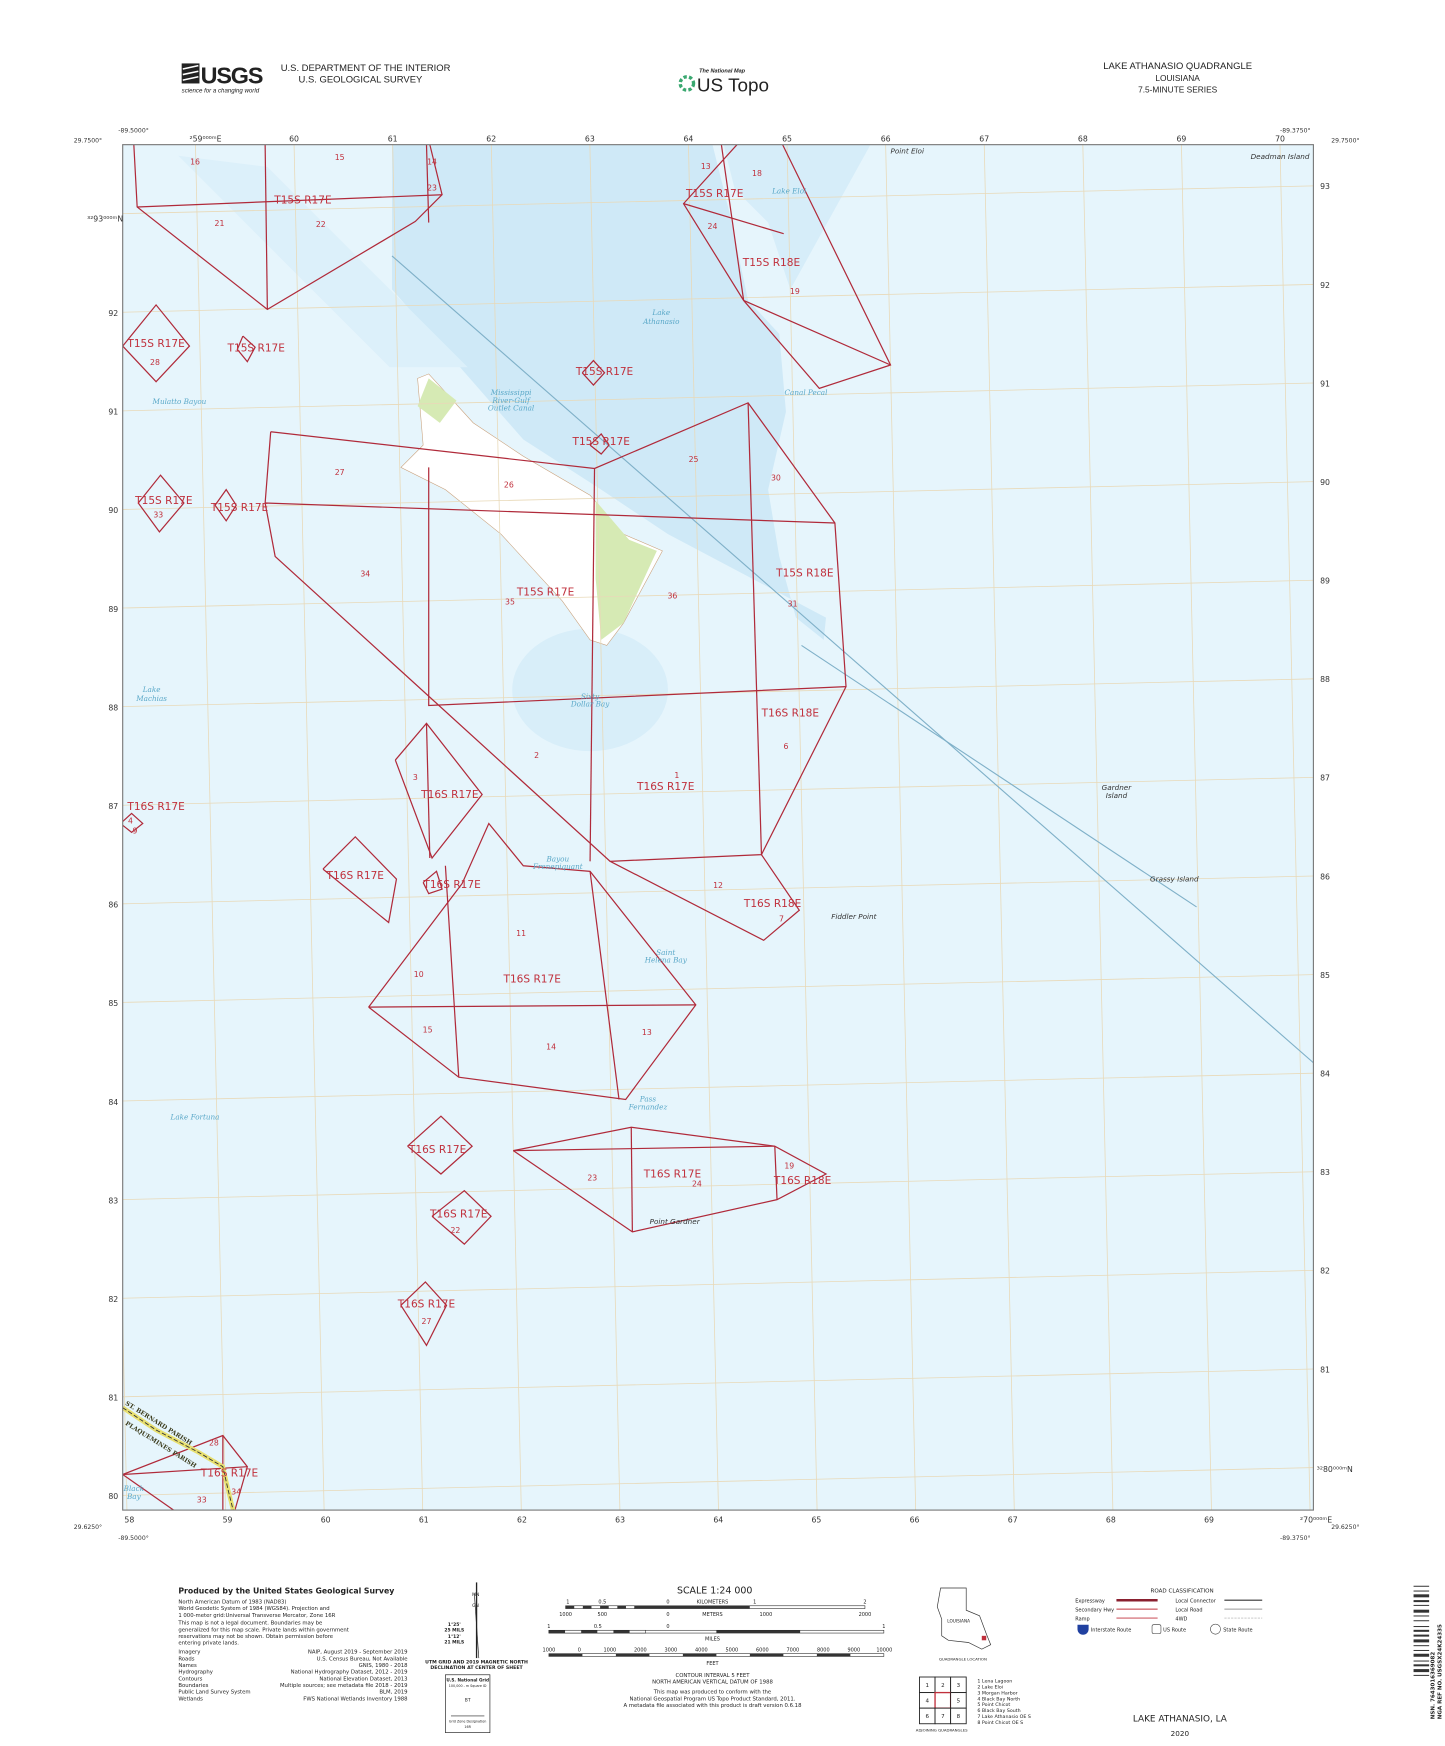 The image size is (1445, 1746). What do you see at coordinates (731, 1650) in the screenshot?
I see `scale-tick: 5000` at bounding box center [731, 1650].